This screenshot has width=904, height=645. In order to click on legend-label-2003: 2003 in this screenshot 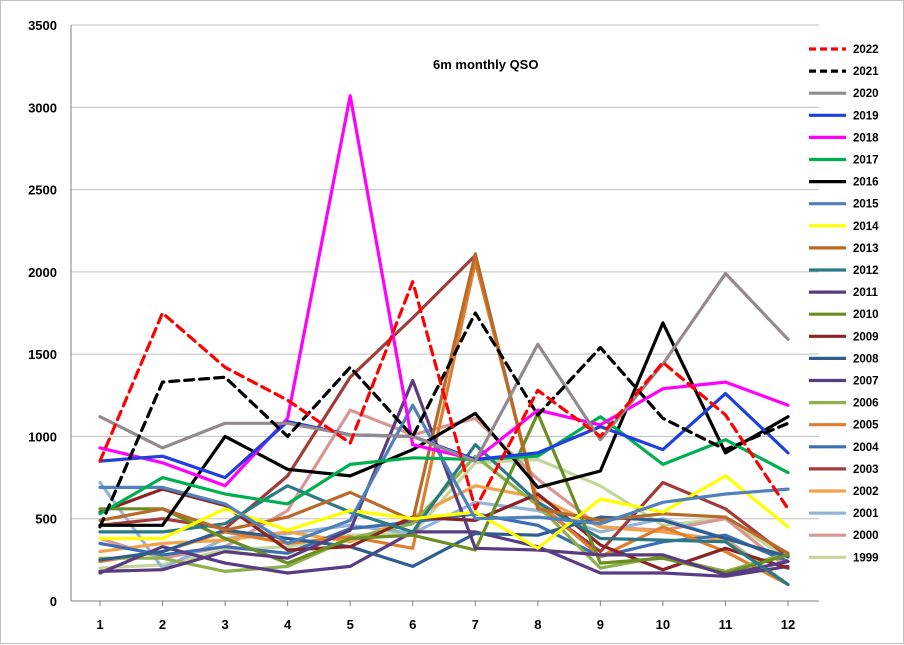, I will do `click(866, 470)`.